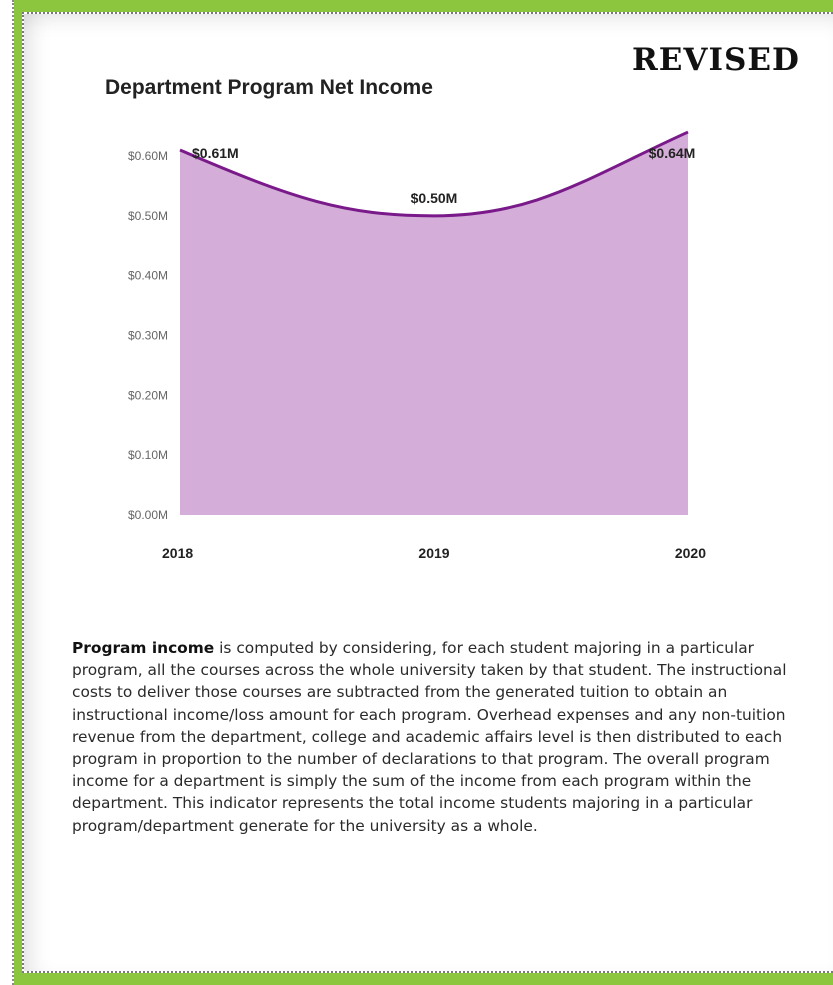 This screenshot has width=833, height=985. I want to click on series-line, so click(434, 174).